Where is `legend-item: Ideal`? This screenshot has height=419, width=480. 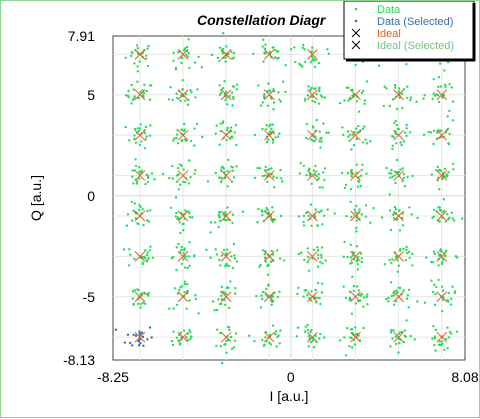
legend-item: Ideal is located at coordinates (376, 34).